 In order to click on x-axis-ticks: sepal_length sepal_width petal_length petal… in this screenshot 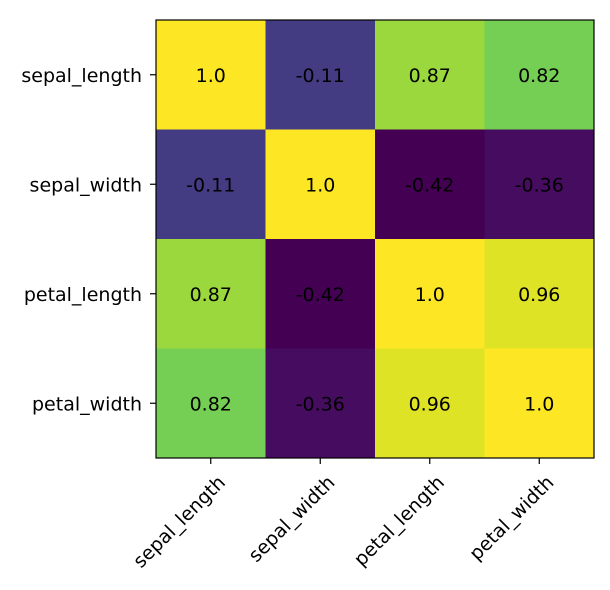, I will do `click(343, 515)`.